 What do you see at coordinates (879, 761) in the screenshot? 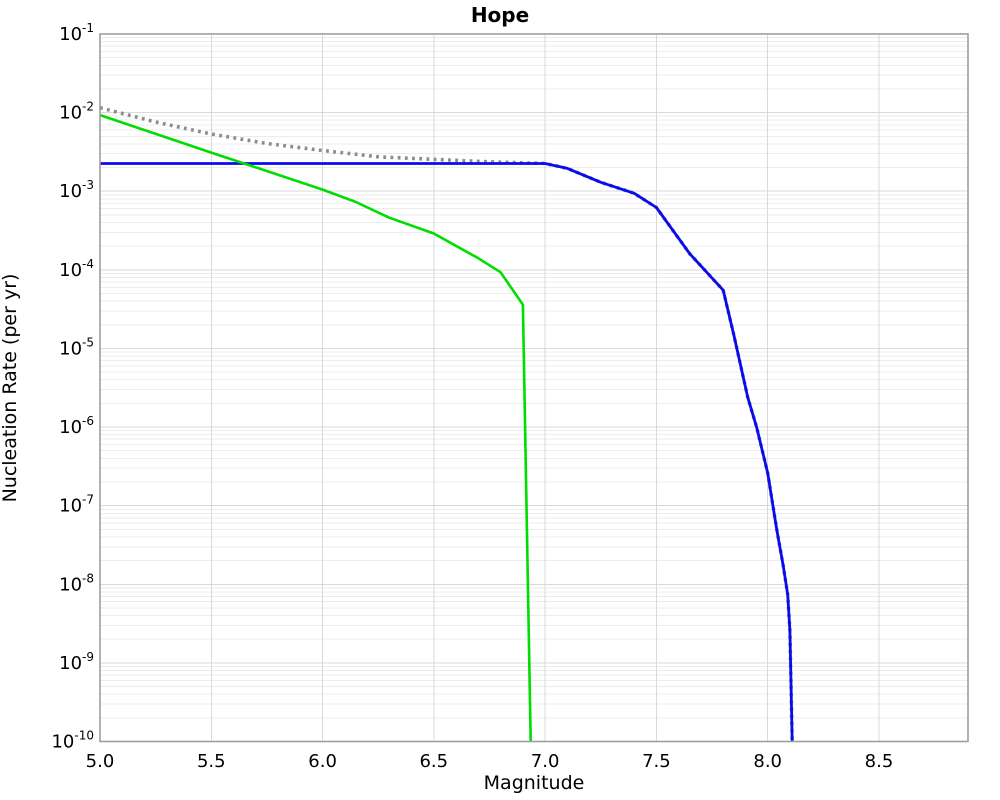
I see `x-tick-label: 8.5` at bounding box center [879, 761].